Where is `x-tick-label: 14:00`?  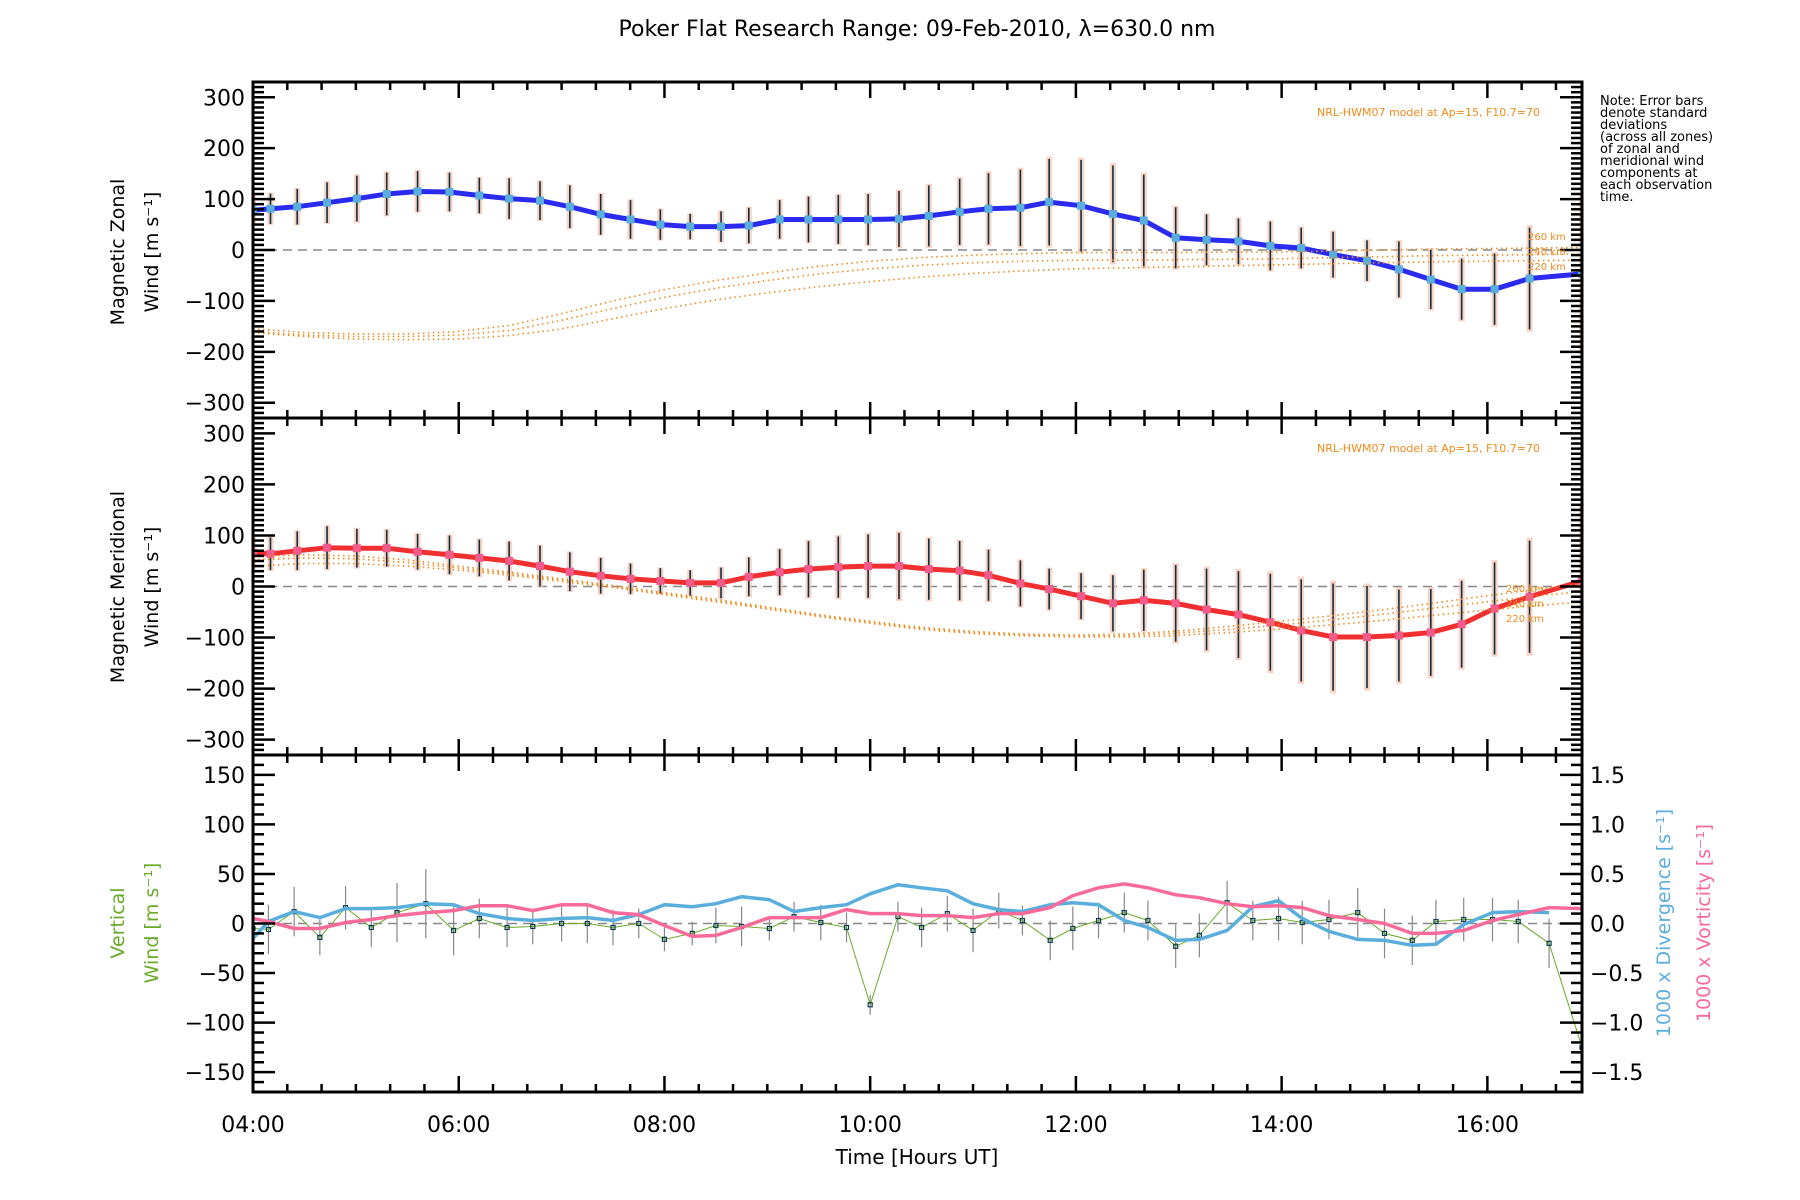
x-tick-label: 14:00 is located at coordinates (1281, 1125).